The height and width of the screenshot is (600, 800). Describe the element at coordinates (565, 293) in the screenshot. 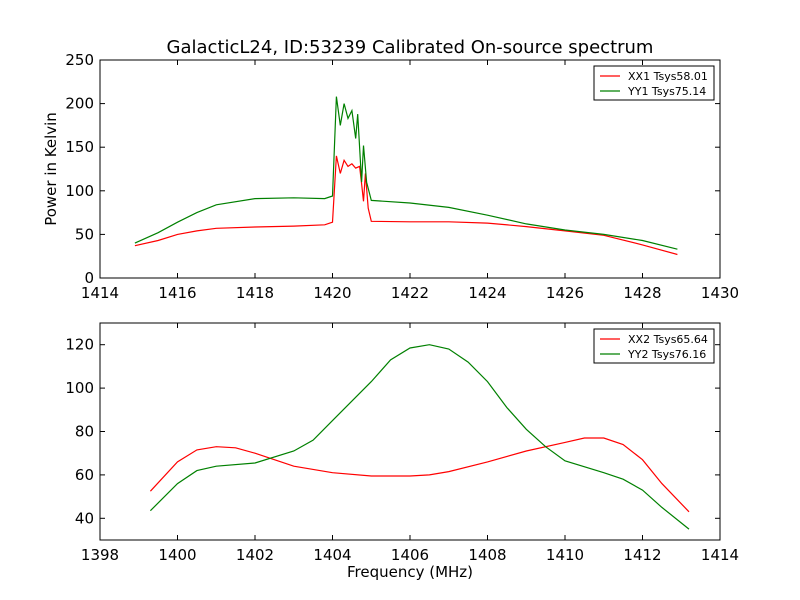

I see `x-tick-label: 1426` at that location.